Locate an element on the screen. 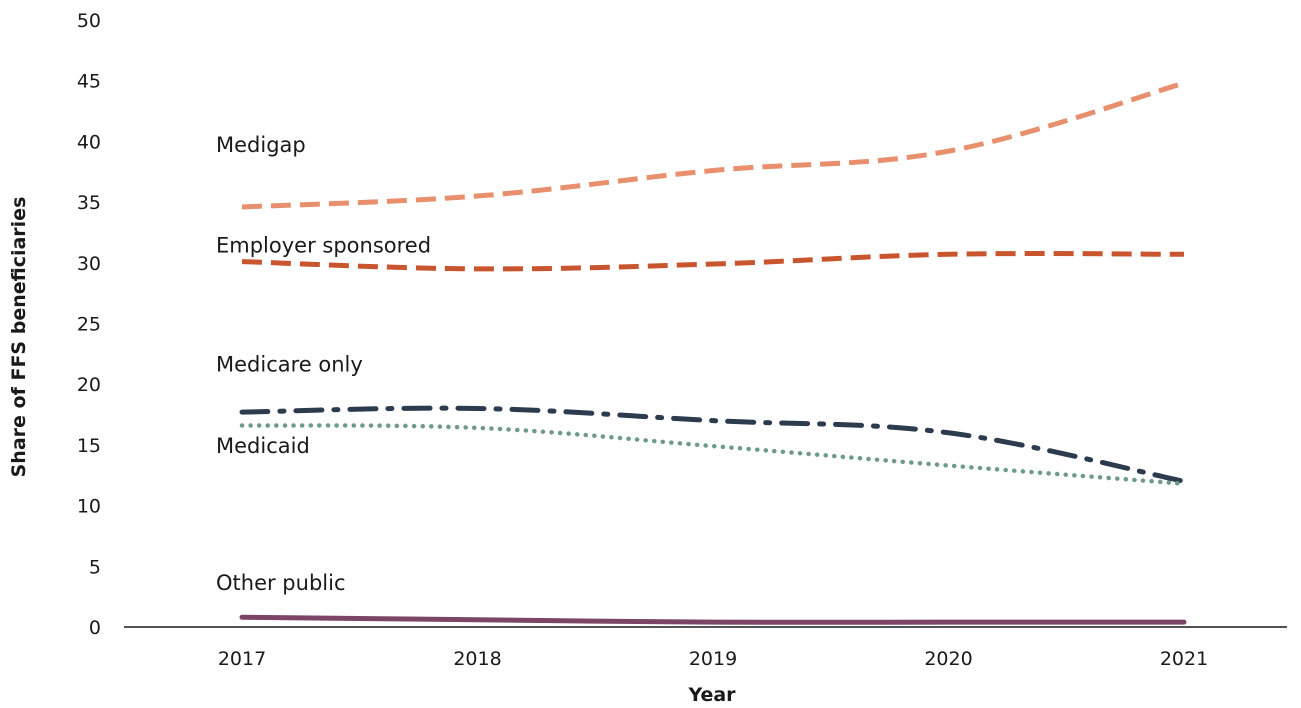  y-tick-label: 25 is located at coordinates (89, 325).